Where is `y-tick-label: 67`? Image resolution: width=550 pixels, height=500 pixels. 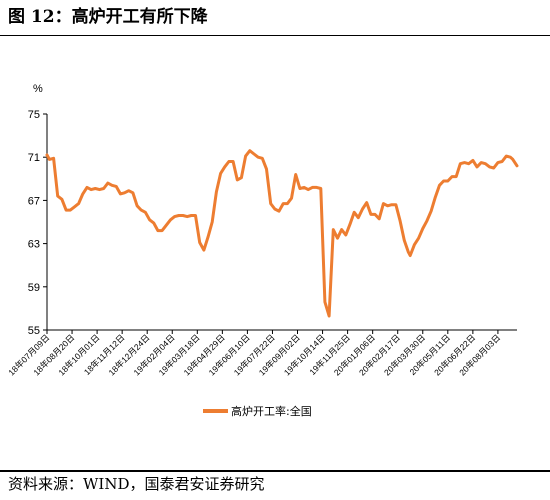
y-tick-label: 67 is located at coordinates (34, 201).